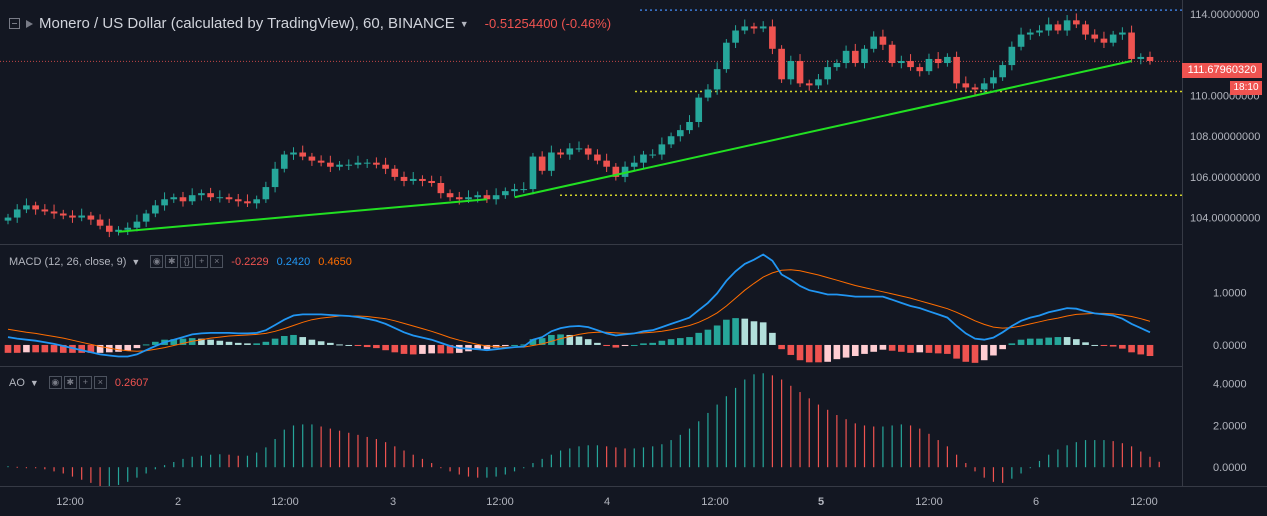  Describe the element at coordinates (68, 261) in the screenshot. I see `macd-label: MACD (12, 26, close, 9)` at that location.